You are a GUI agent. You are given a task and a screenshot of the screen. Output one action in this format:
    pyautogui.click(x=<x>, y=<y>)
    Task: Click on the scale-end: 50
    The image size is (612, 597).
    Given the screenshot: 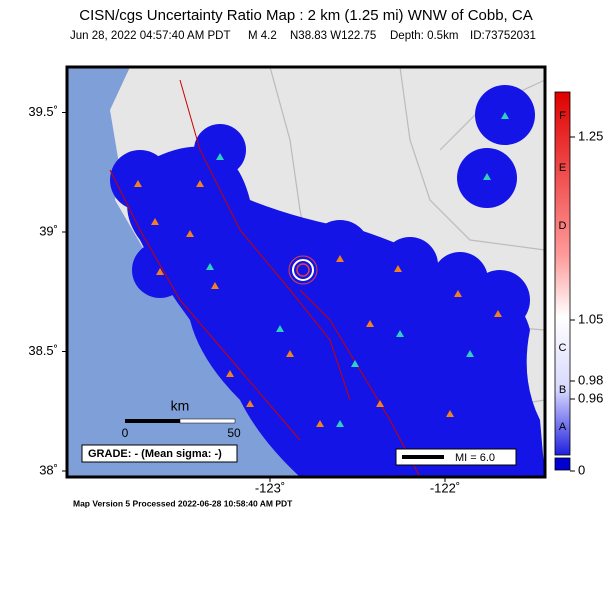 What is the action you would take?
    pyautogui.click(x=234, y=433)
    